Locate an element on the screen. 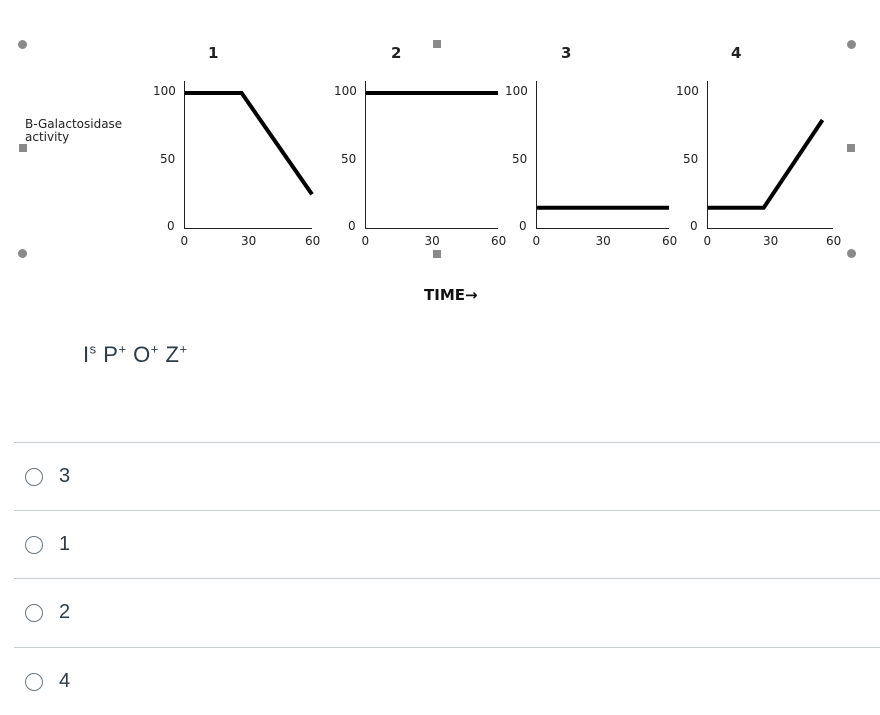 The image size is (880, 715). answer-label: 2 is located at coordinates (65, 612).